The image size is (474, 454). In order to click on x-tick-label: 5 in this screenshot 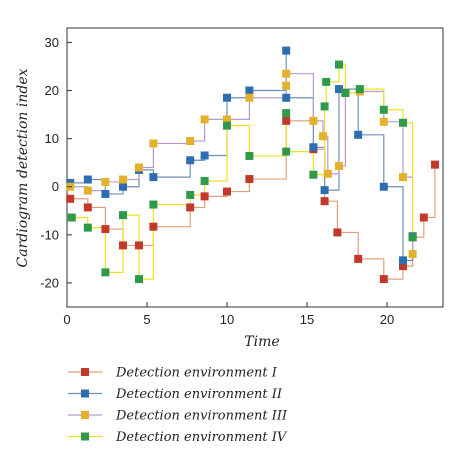, I will do `click(146, 319)`.